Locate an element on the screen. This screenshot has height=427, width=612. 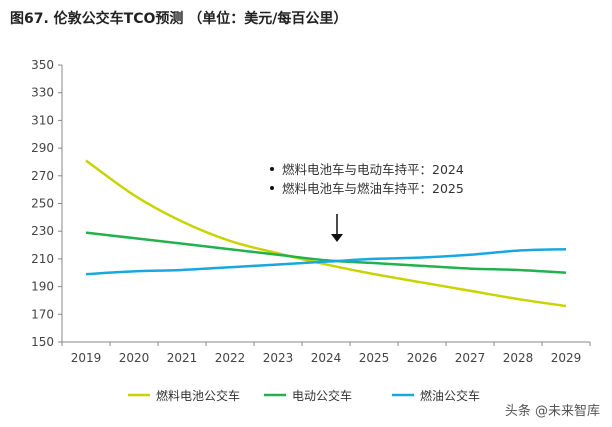
y-tick-label: 330 is located at coordinates (42, 93).